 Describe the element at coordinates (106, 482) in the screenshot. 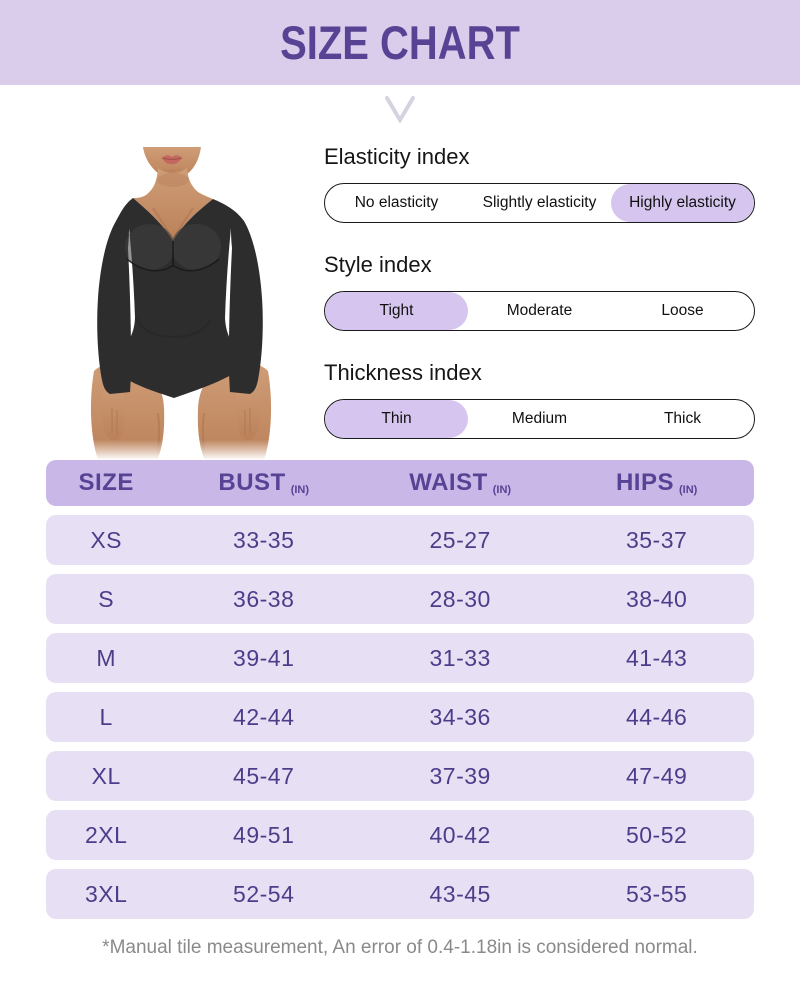

I see `column-header-size: SIZE` at that location.